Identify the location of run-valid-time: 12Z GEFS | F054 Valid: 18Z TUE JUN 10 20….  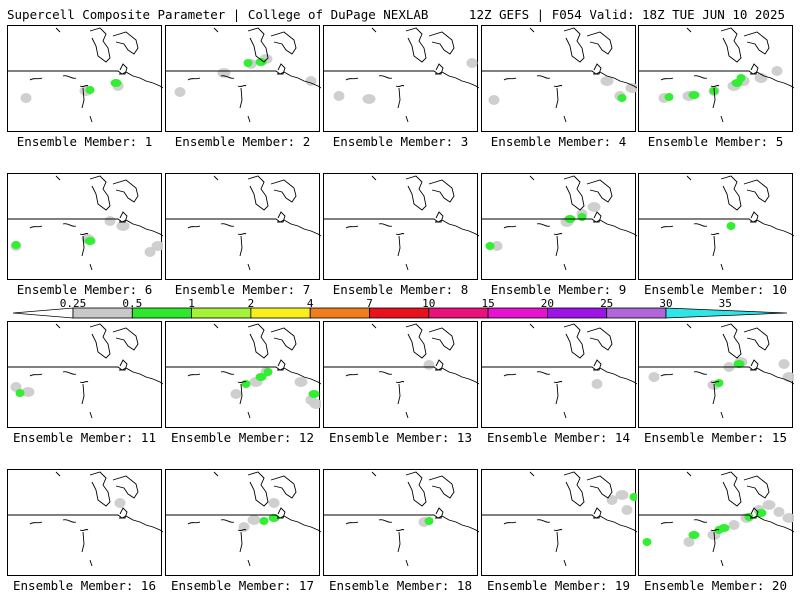
(626, 14).